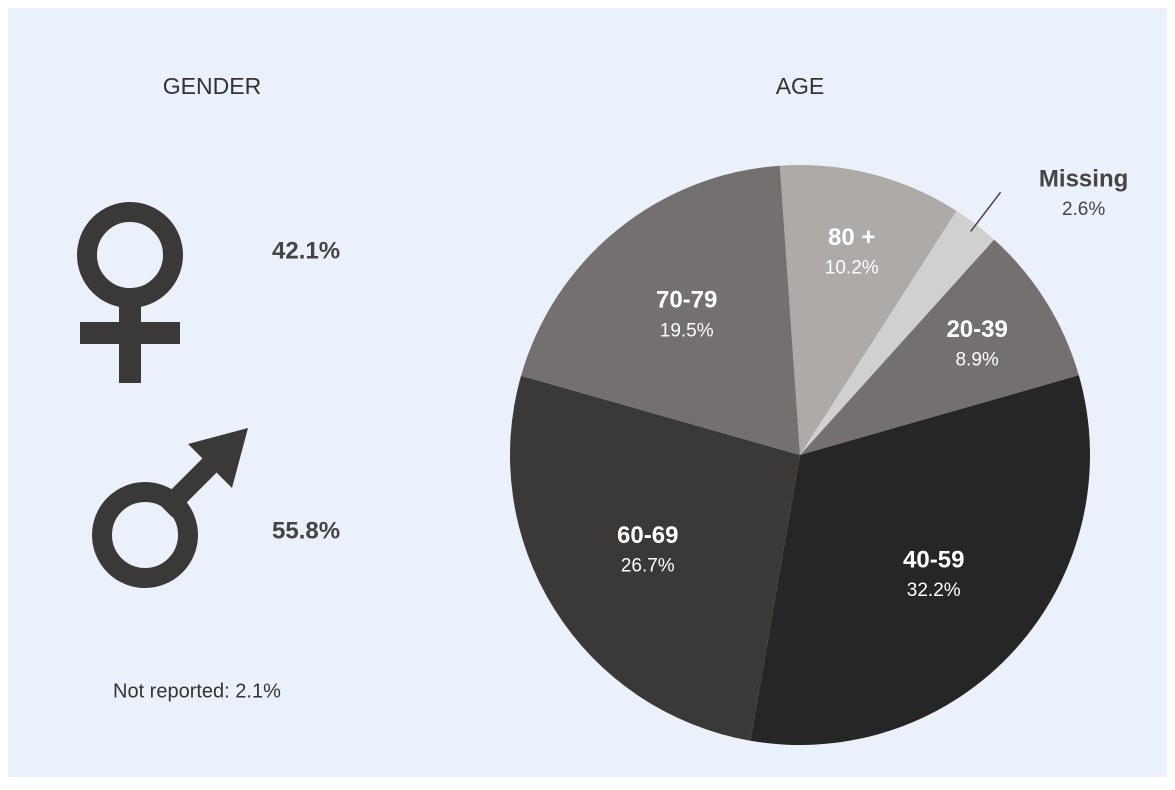  I want to click on slice-value: 26.7%, so click(648, 566).